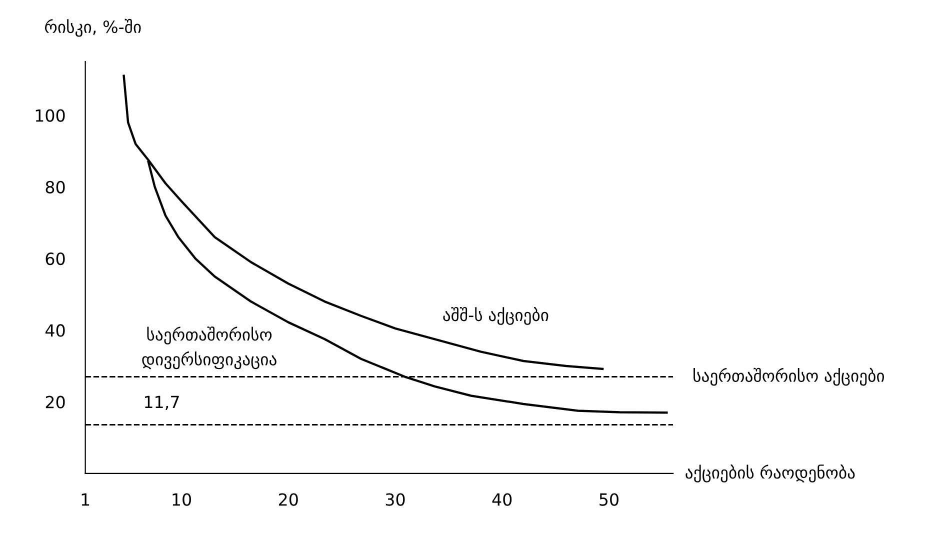  I want to click on y-tick-label: 100, so click(50, 115).